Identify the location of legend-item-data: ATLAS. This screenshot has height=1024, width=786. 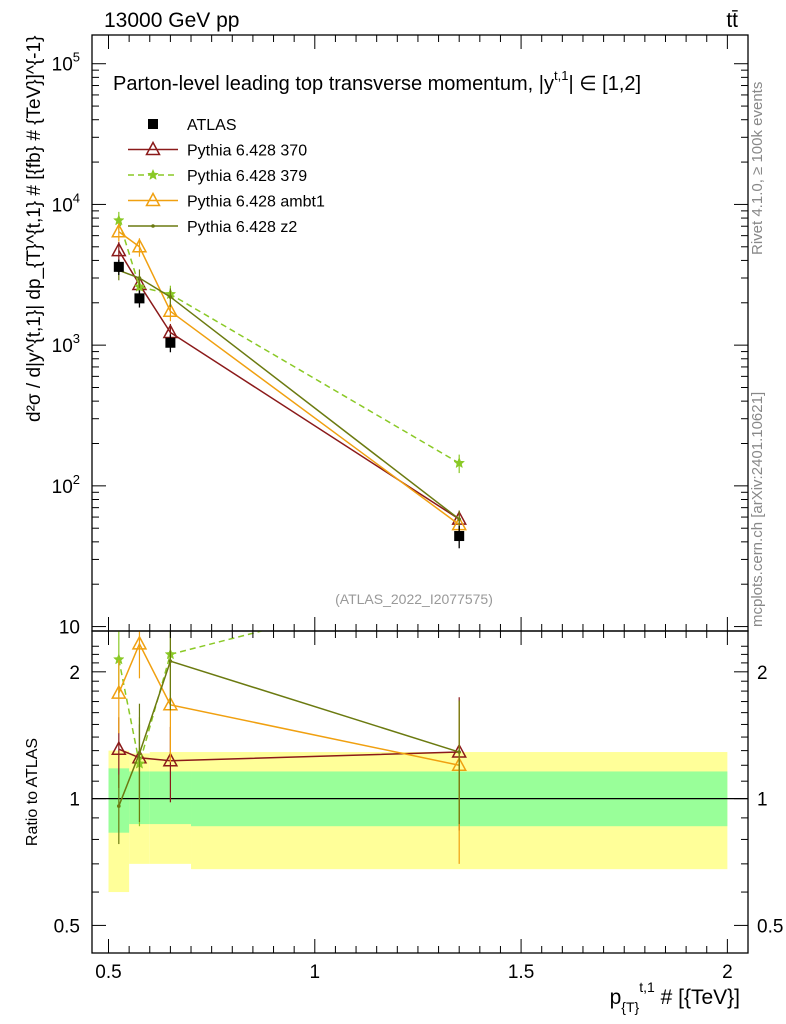
(192, 125).